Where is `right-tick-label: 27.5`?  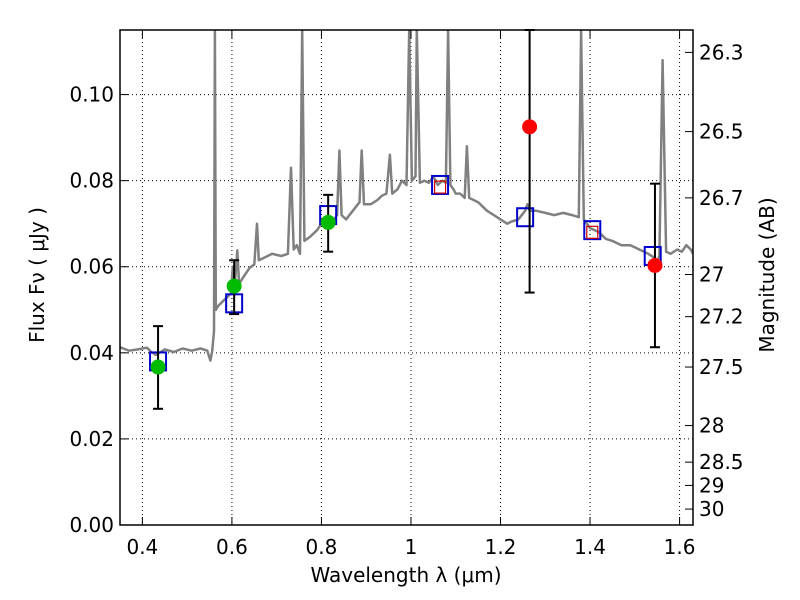 right-tick-label: 27.5 is located at coordinates (721, 367).